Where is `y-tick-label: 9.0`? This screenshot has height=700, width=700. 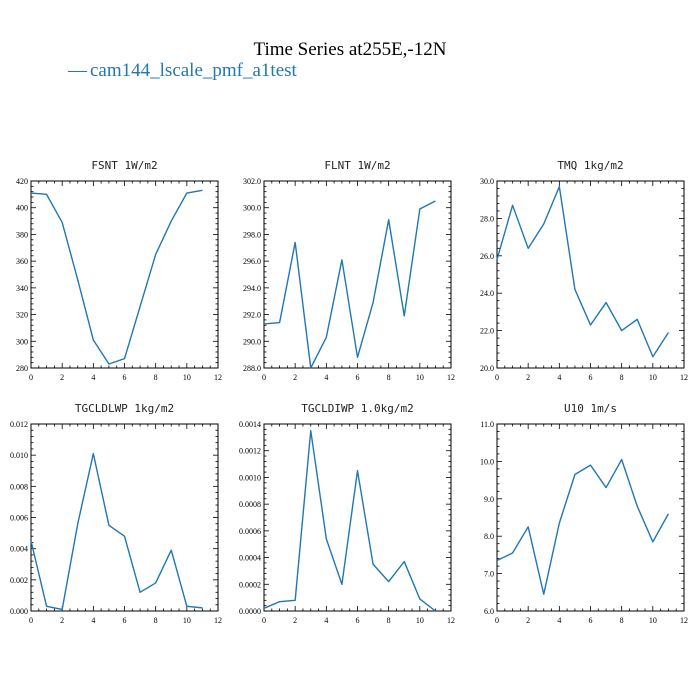 y-tick-label: 9.0 is located at coordinates (489, 499).